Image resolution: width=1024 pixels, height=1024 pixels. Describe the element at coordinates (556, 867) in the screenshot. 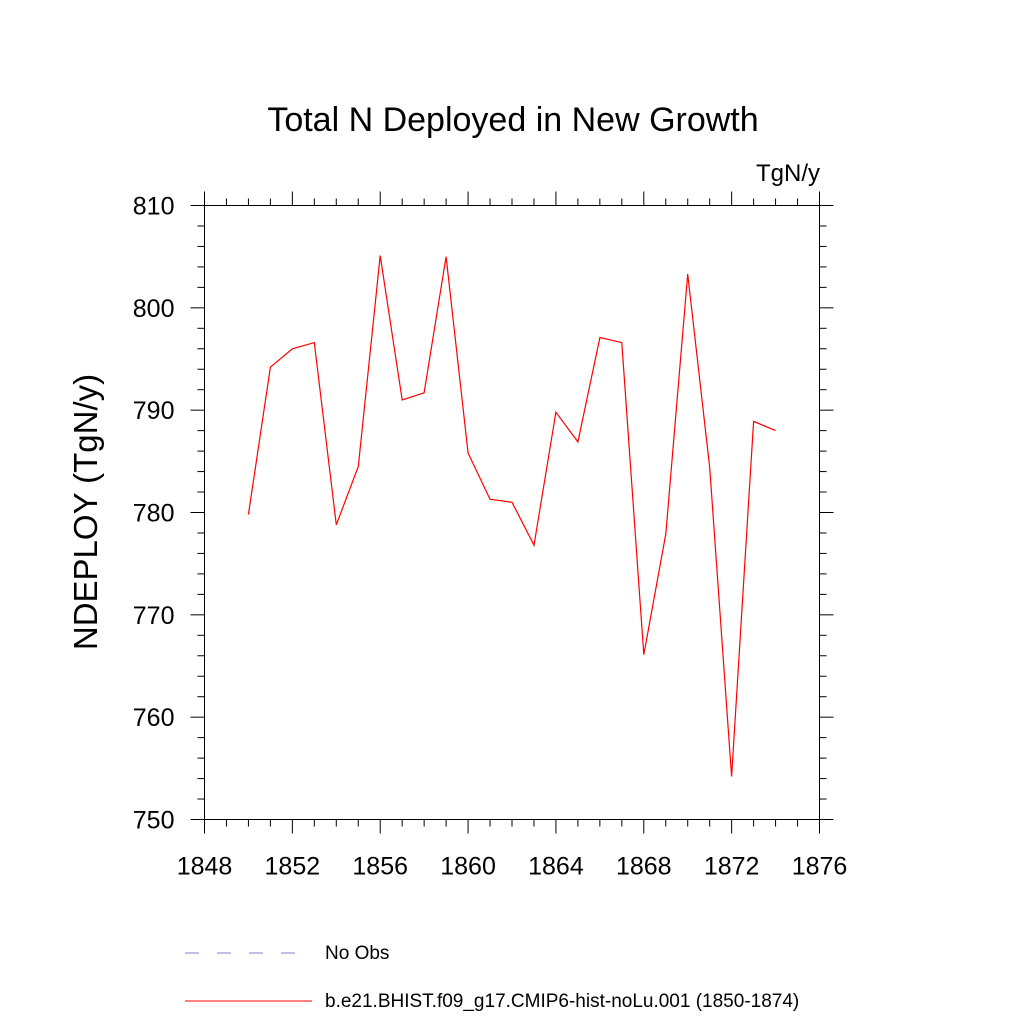

I see `x-tick-label: 1864` at that location.